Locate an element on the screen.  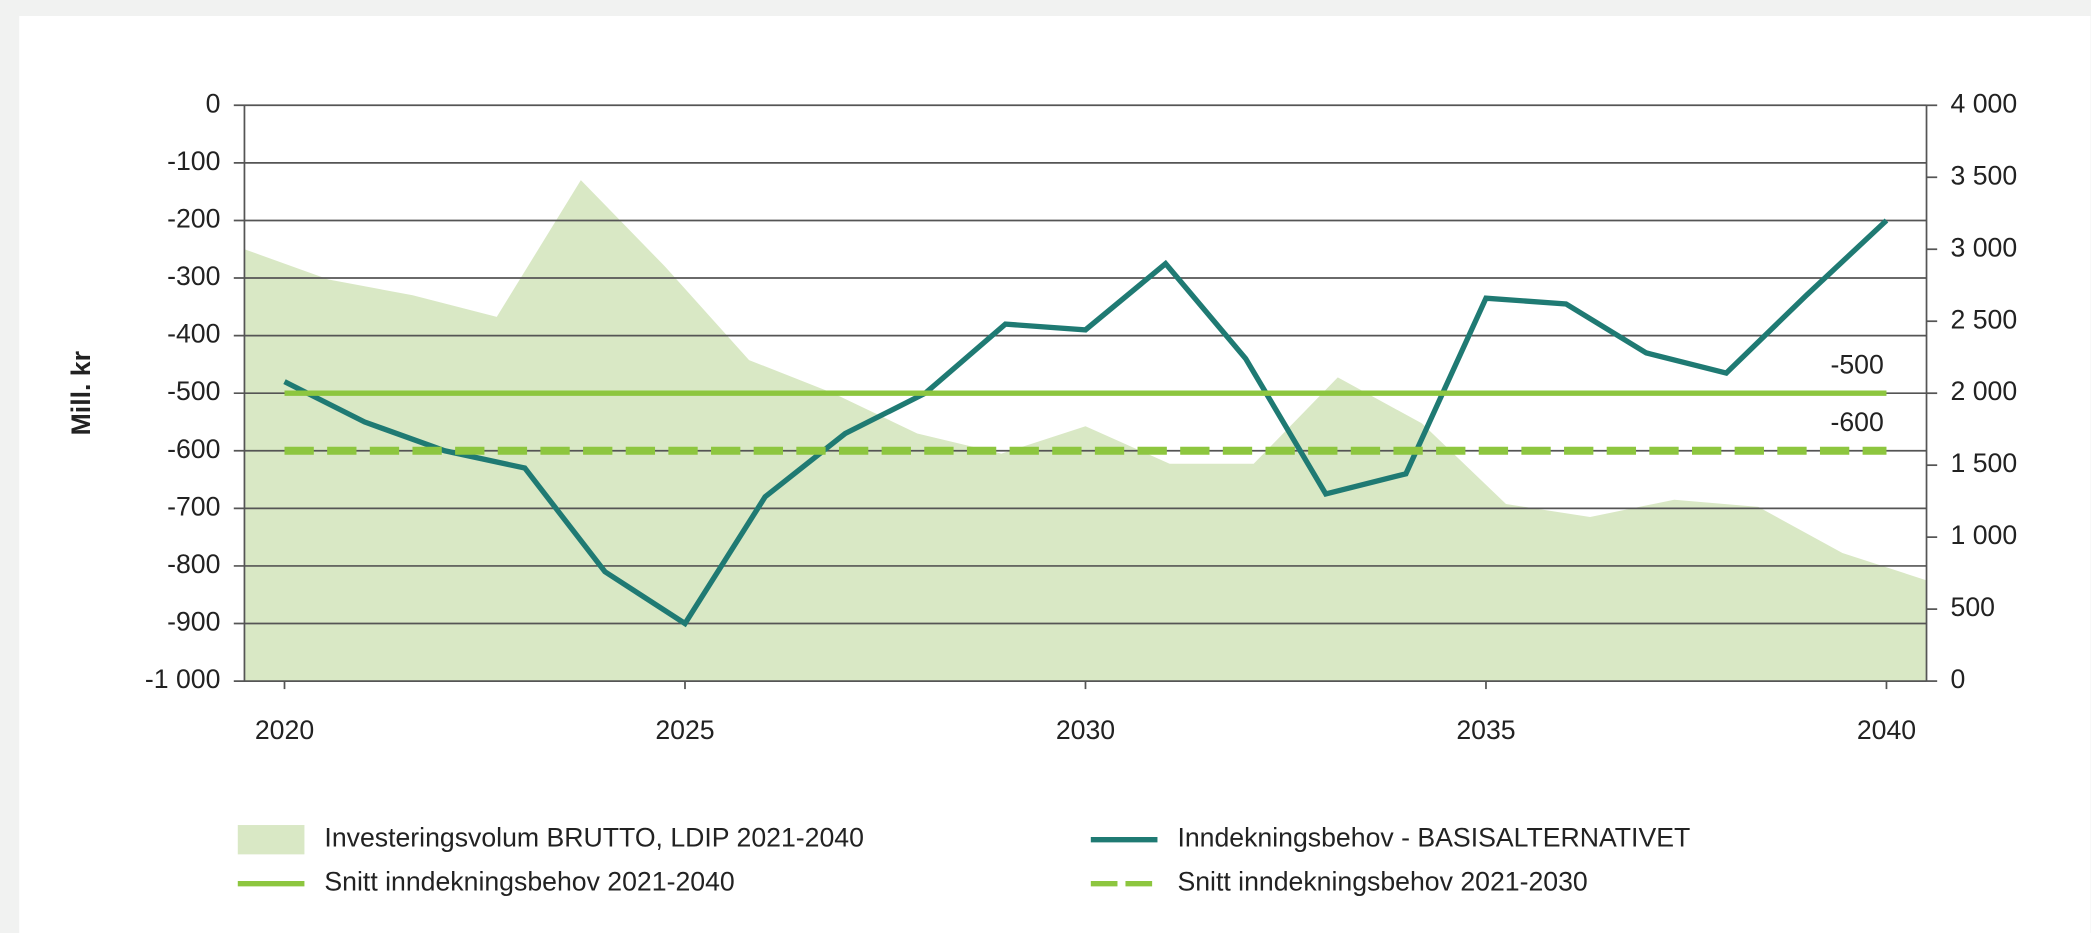
x-tick-label: 2035 is located at coordinates (1485, 730).